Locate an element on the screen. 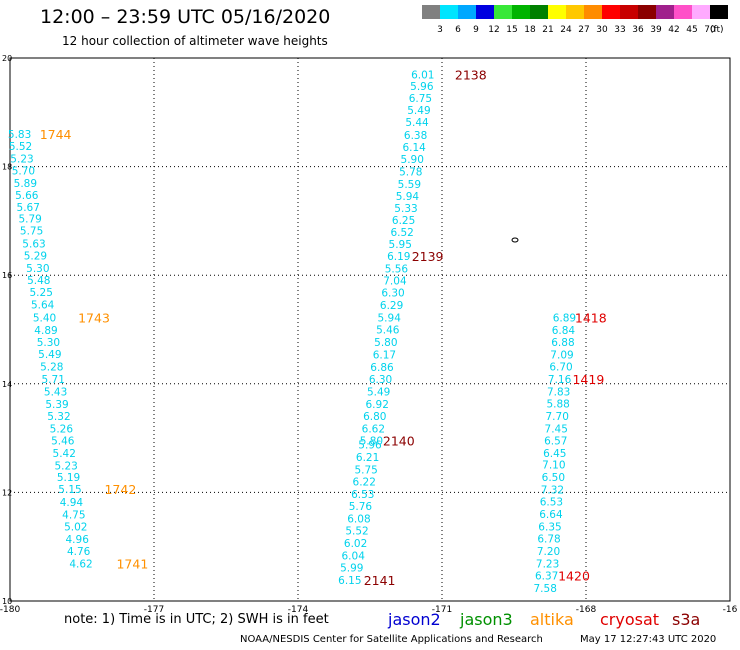 The image size is (740, 650). swh-value-label: 6.37 is located at coordinates (546, 576).